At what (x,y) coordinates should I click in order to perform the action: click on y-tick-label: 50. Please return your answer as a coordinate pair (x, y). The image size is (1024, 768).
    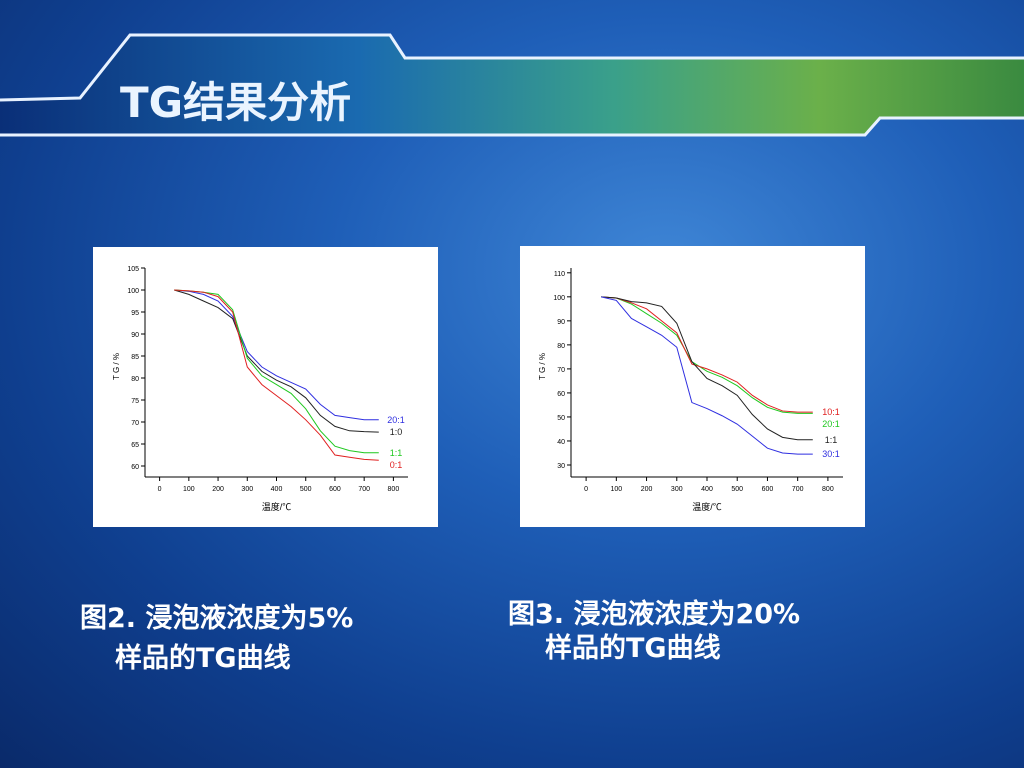
    Looking at the image, I should click on (561, 418).